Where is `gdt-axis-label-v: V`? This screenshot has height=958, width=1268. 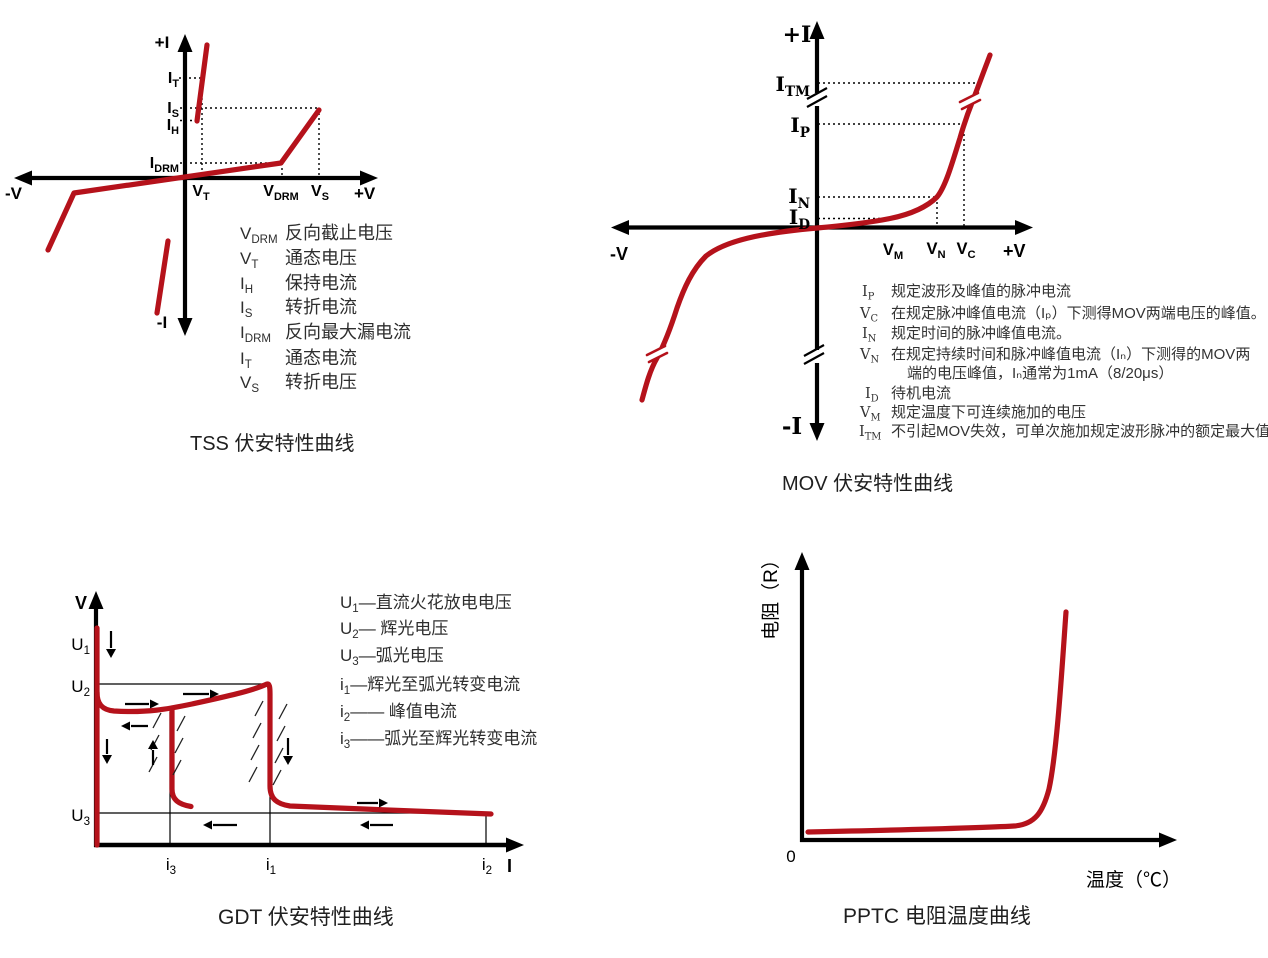
gdt-axis-label-v: V is located at coordinates (81, 603).